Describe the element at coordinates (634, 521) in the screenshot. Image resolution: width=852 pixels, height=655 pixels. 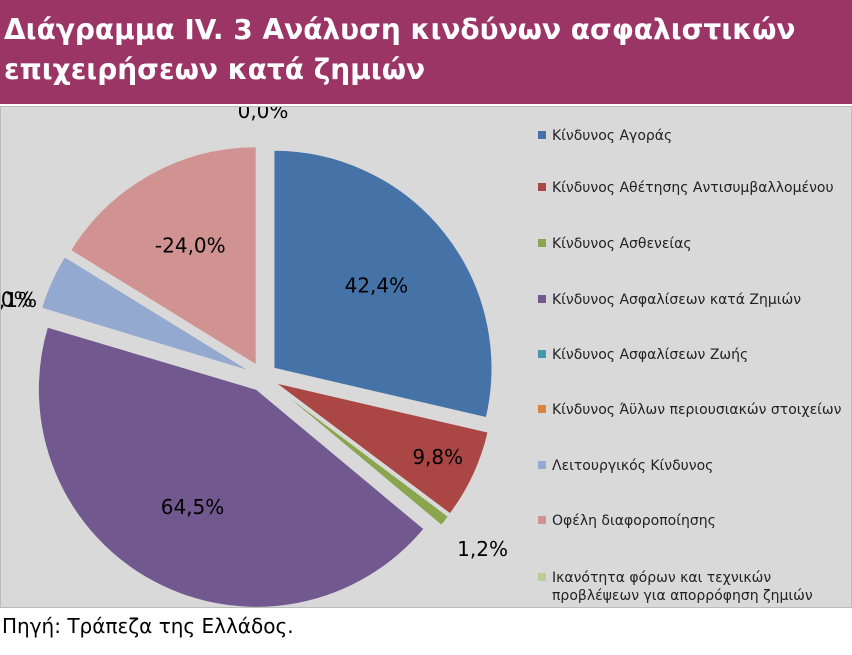
I see `legend-label: Οφέλη διαφοροποίησης` at that location.